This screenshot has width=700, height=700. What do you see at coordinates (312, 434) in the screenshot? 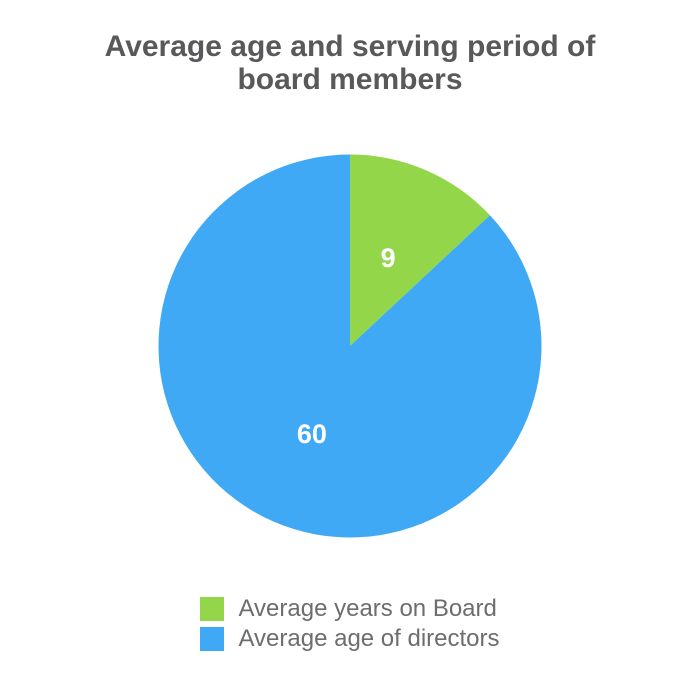
I see `slice-label-1: 60` at bounding box center [312, 434].